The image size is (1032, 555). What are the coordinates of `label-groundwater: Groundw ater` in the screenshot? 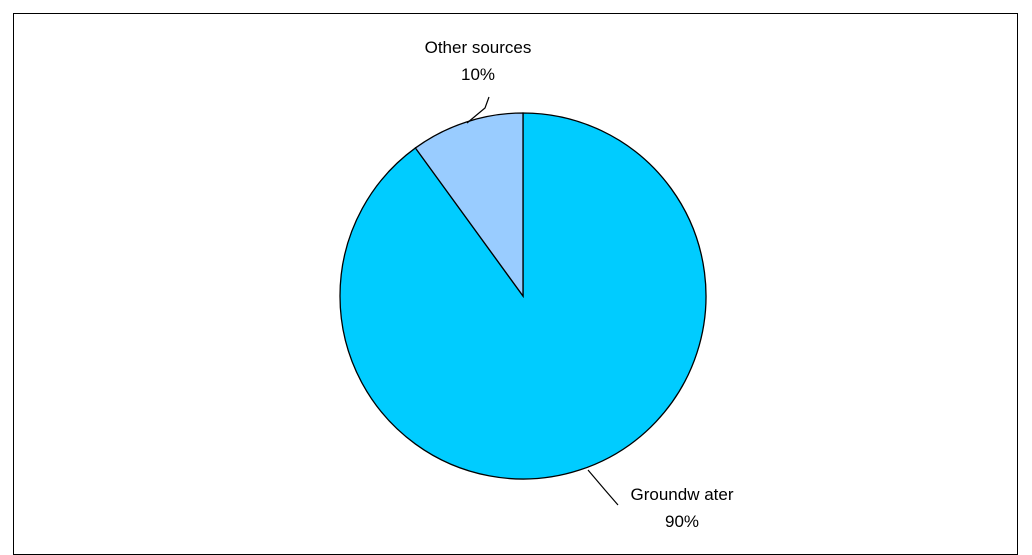 It's located at (682, 494).